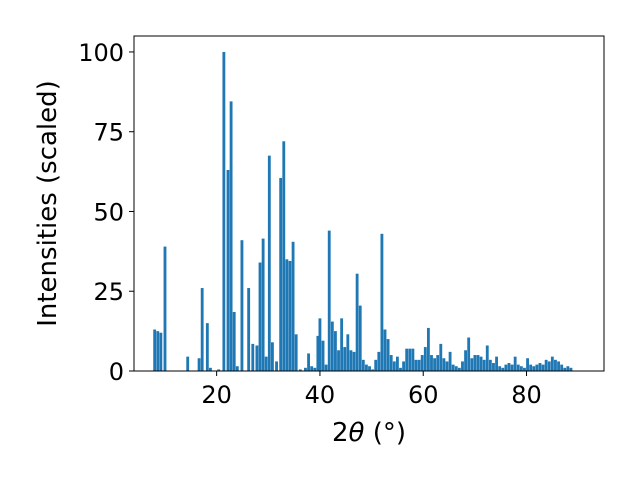  Describe the element at coordinates (108, 292) in the screenshot. I see `y-tick-label: 25` at that location.